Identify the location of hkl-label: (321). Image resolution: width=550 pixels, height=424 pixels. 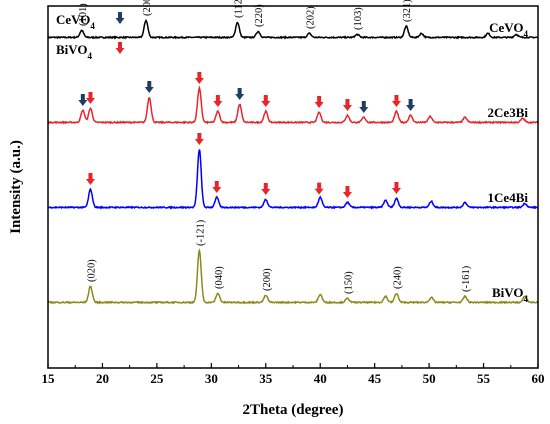
(407, 11).